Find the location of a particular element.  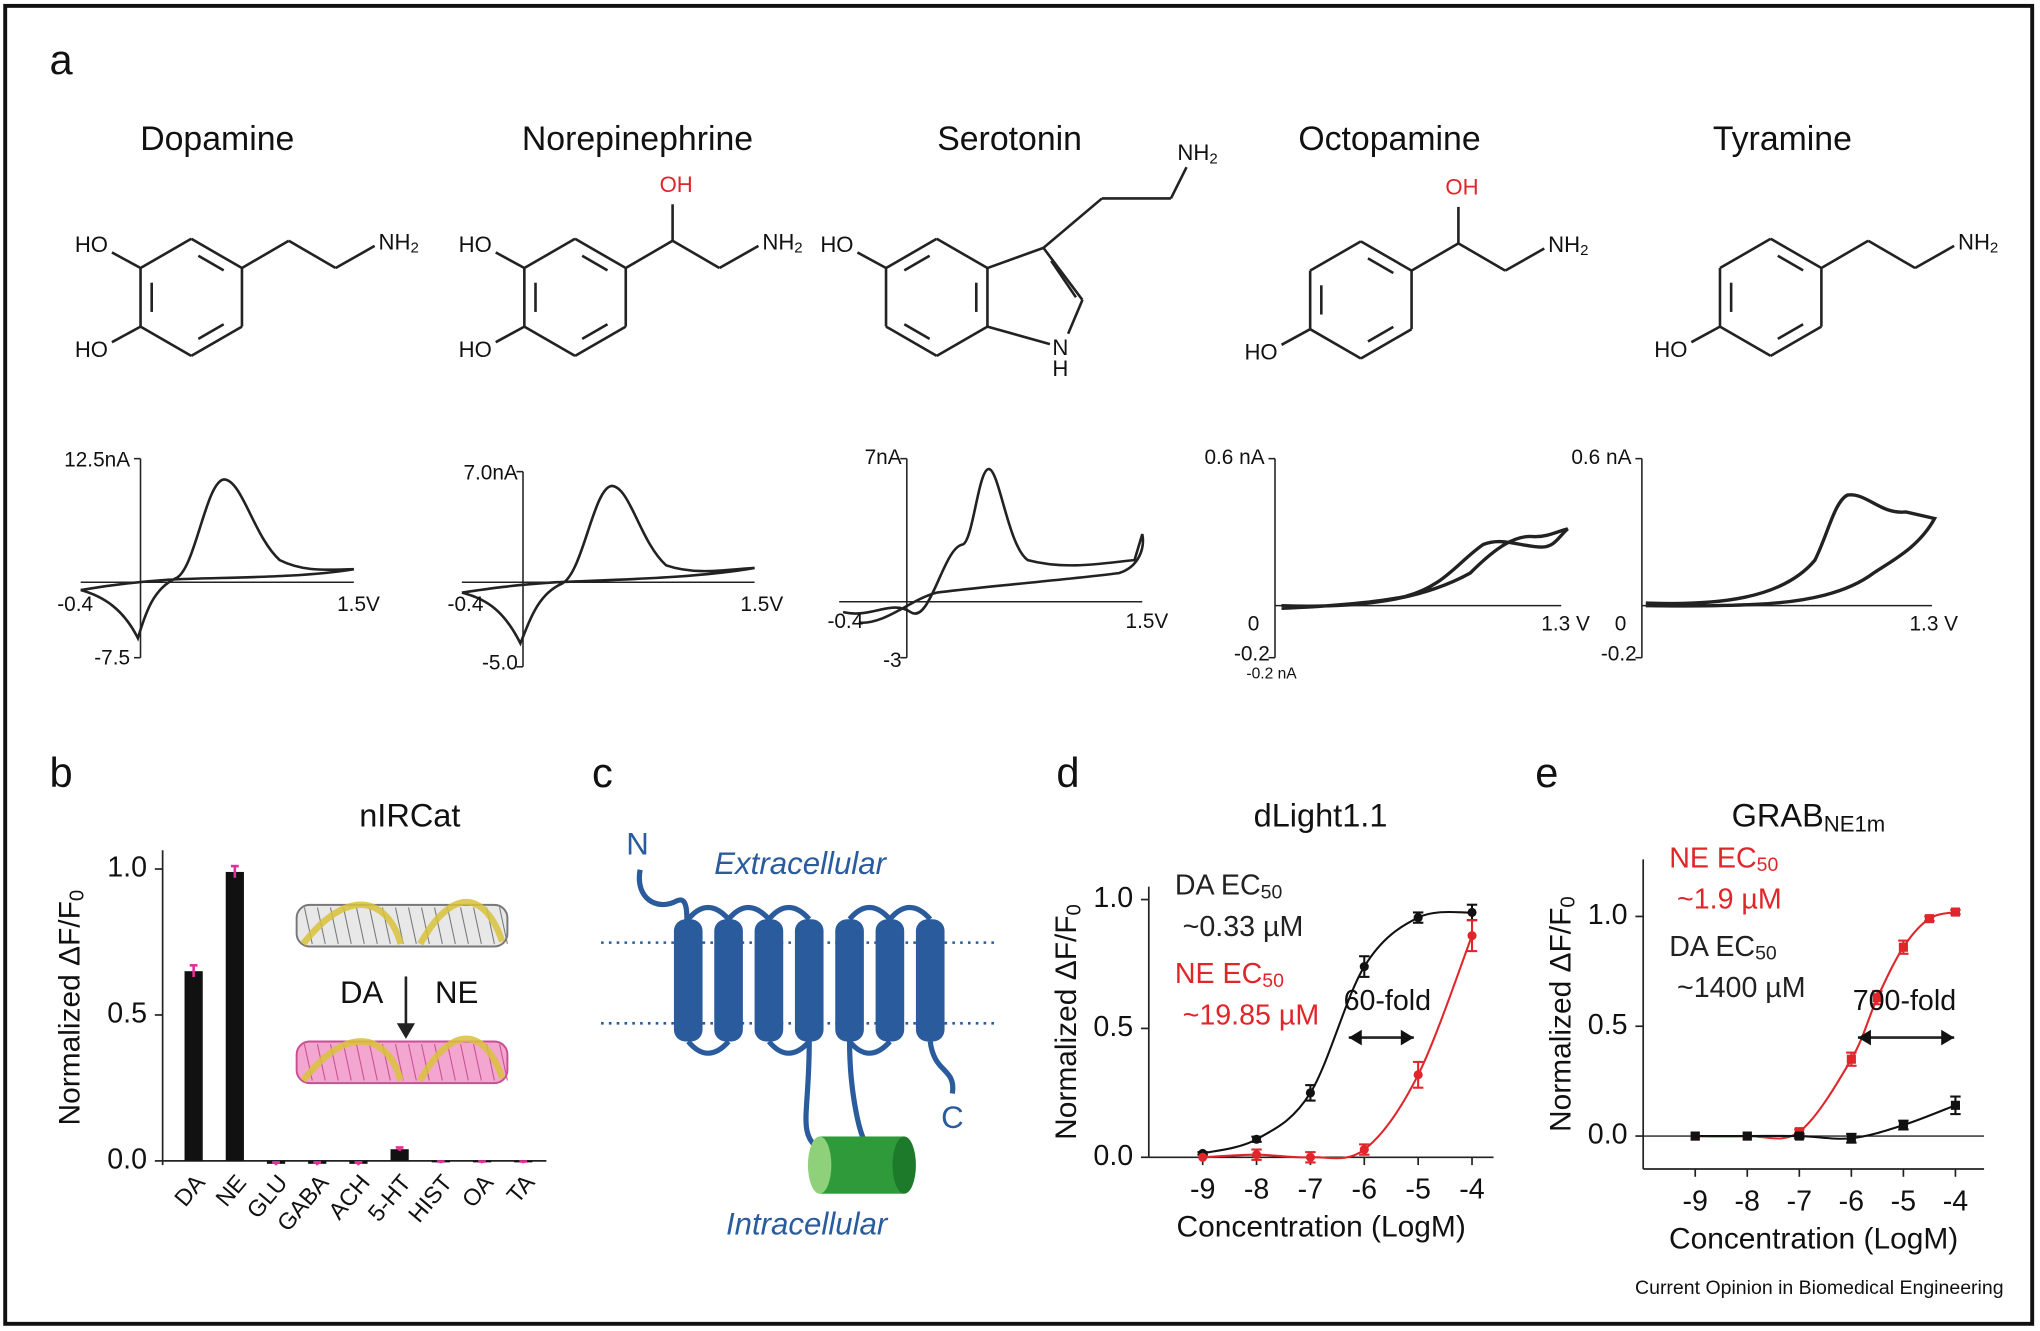

c-terminus is located at coordinates (941, 1067).